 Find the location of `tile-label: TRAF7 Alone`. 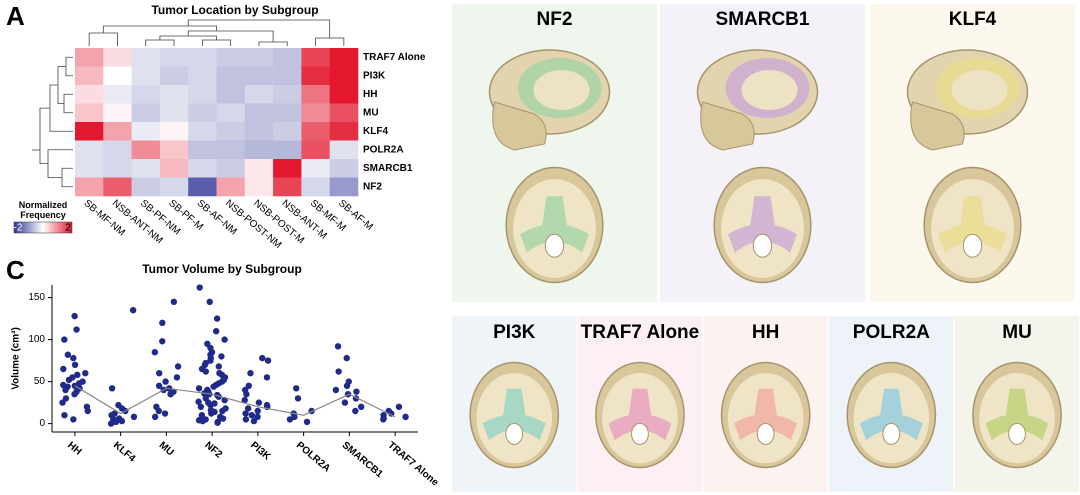

tile-label: TRAF7 Alone is located at coordinates (640, 332).